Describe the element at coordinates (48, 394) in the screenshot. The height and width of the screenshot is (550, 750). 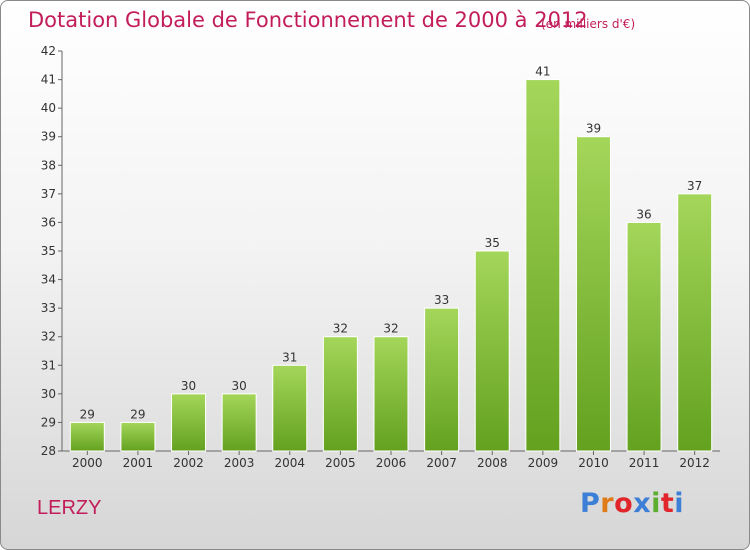
I see `y-tick-label: 30` at that location.